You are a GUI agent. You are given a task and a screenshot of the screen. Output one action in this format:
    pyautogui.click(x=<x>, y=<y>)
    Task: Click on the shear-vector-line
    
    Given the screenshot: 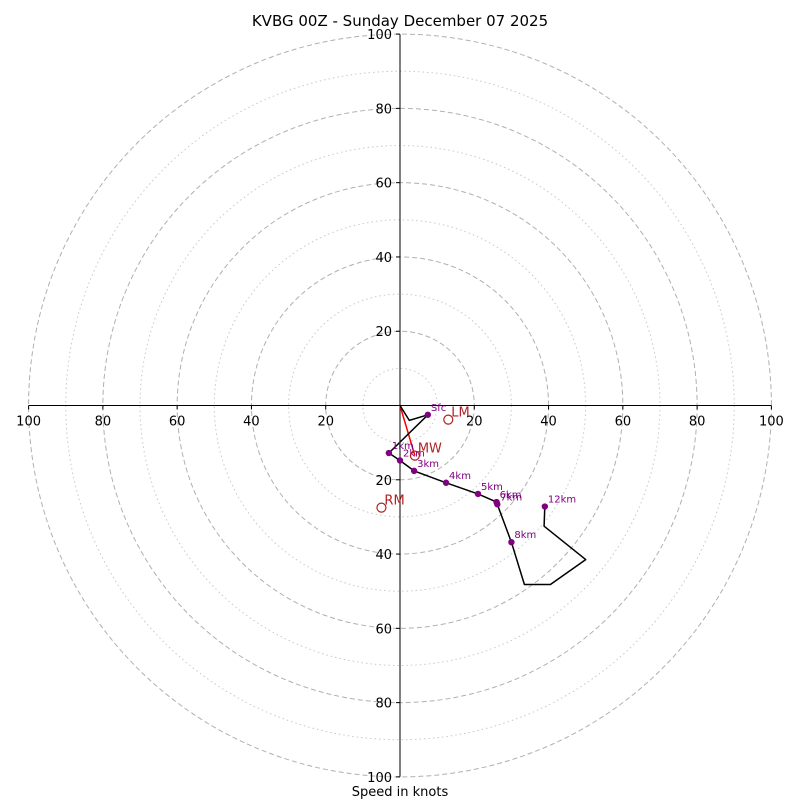 What is the action you would take?
    pyautogui.click(x=407, y=430)
    